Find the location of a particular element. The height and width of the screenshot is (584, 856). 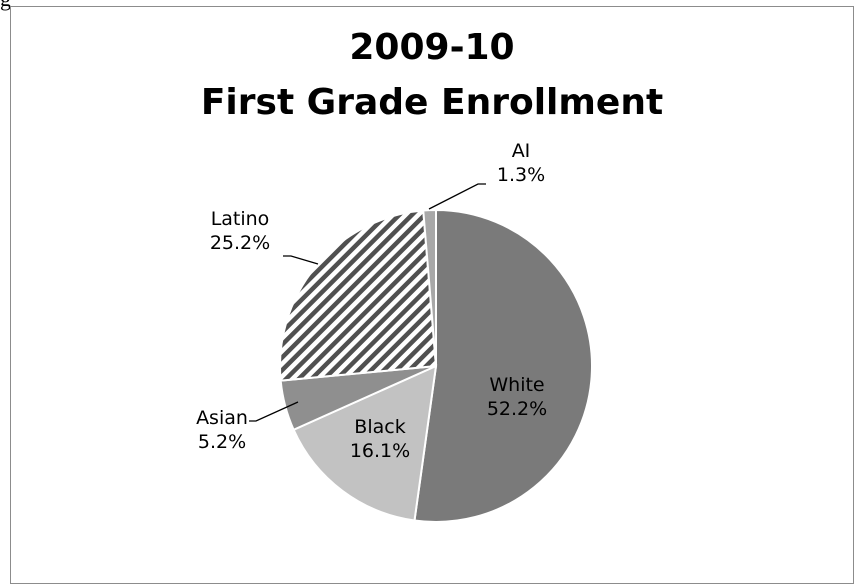

slice-name-white: White is located at coordinates (516, 385).